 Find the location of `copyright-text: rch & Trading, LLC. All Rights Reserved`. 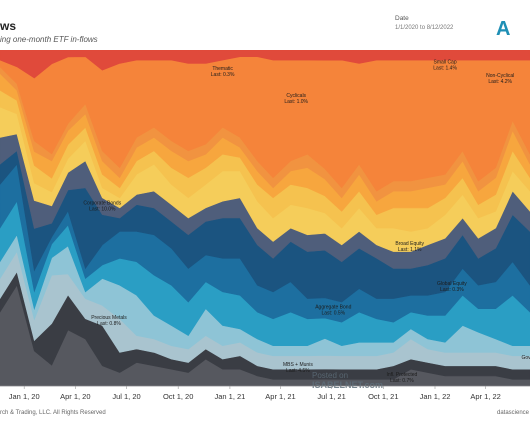

copyright-text: rch & Trading, LLC. All Rights Reserved is located at coordinates (53, 413).